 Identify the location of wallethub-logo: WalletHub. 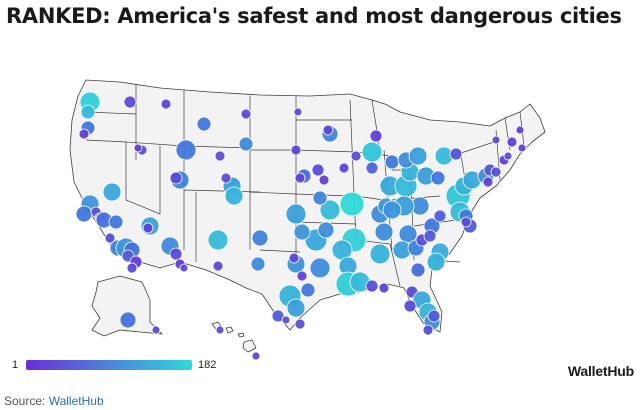
(600, 371).